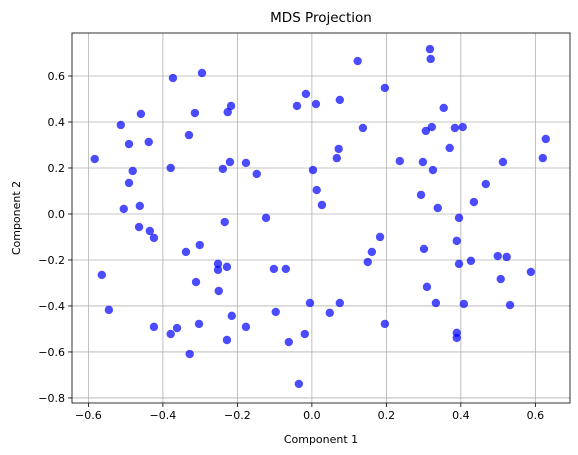 Image resolution: width=578 pixels, height=455 pixels. What do you see at coordinates (57, 168) in the screenshot?
I see `y-tick-label: 0.2` at bounding box center [57, 168].